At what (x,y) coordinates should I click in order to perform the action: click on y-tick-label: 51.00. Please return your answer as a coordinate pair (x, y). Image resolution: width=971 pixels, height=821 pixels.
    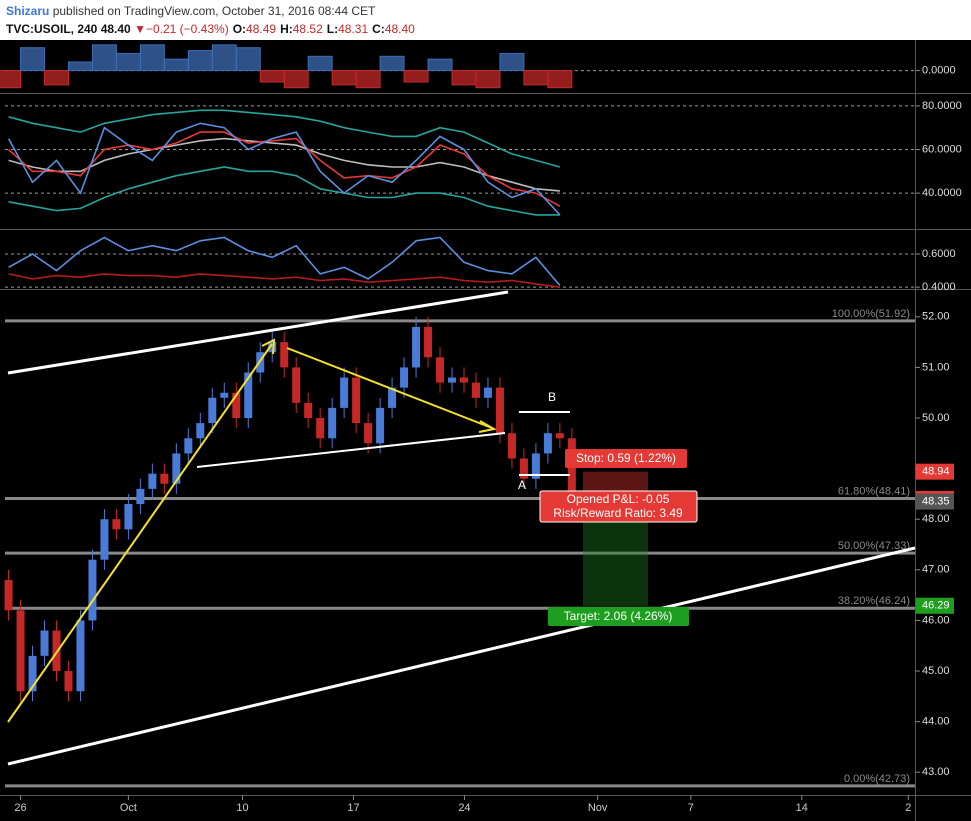
    Looking at the image, I should click on (936, 367).